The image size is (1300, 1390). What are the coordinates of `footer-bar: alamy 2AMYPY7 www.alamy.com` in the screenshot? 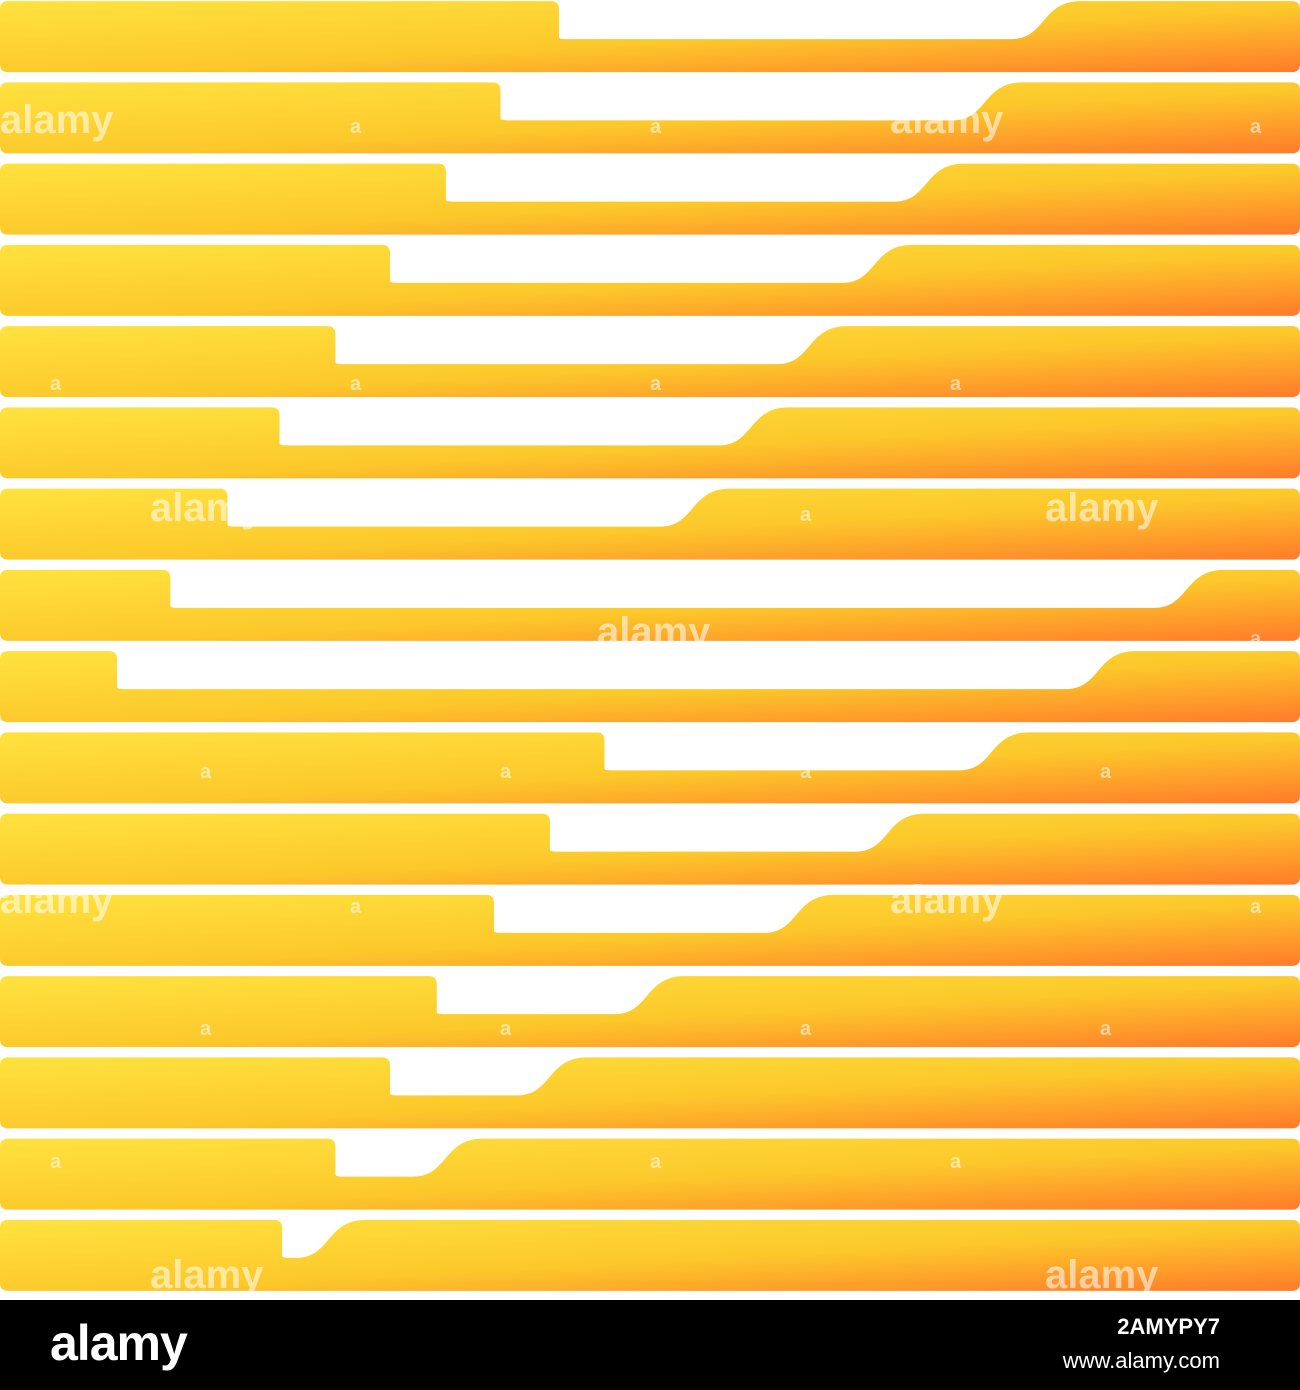 It's located at (650, 1345).